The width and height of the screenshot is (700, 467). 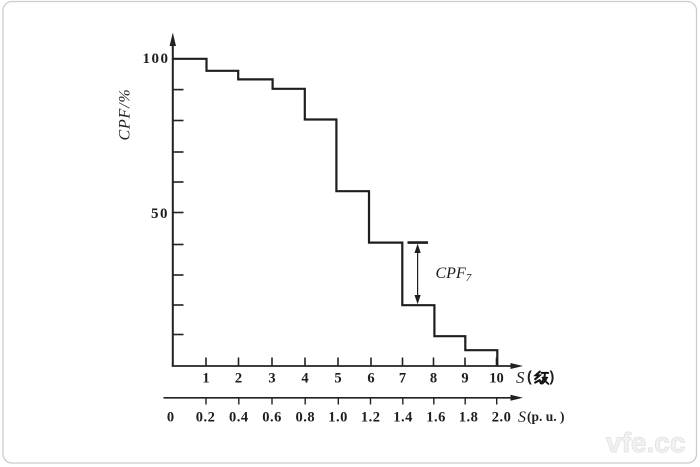 What do you see at coordinates (205, 379) in the screenshot?
I see `svg-text: 1` at bounding box center [205, 379].